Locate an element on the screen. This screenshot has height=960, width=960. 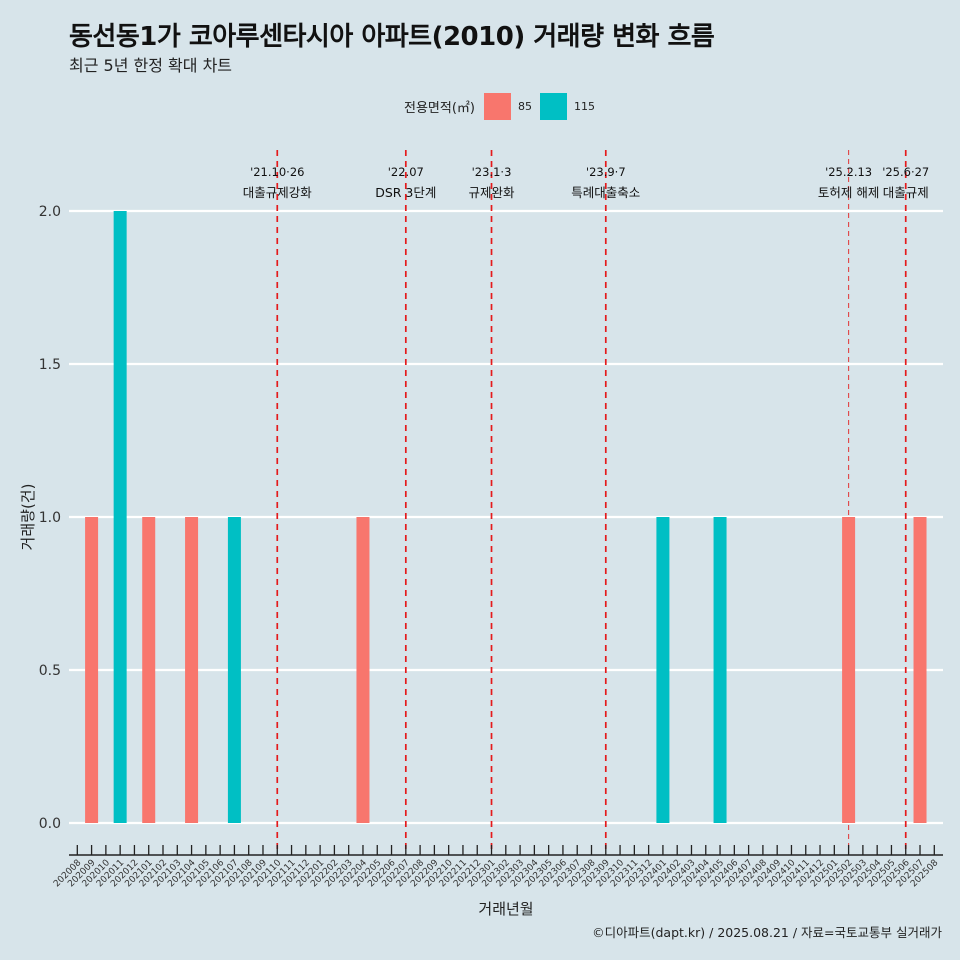
y-tick-label: 1.0 is located at coordinates (50, 518).